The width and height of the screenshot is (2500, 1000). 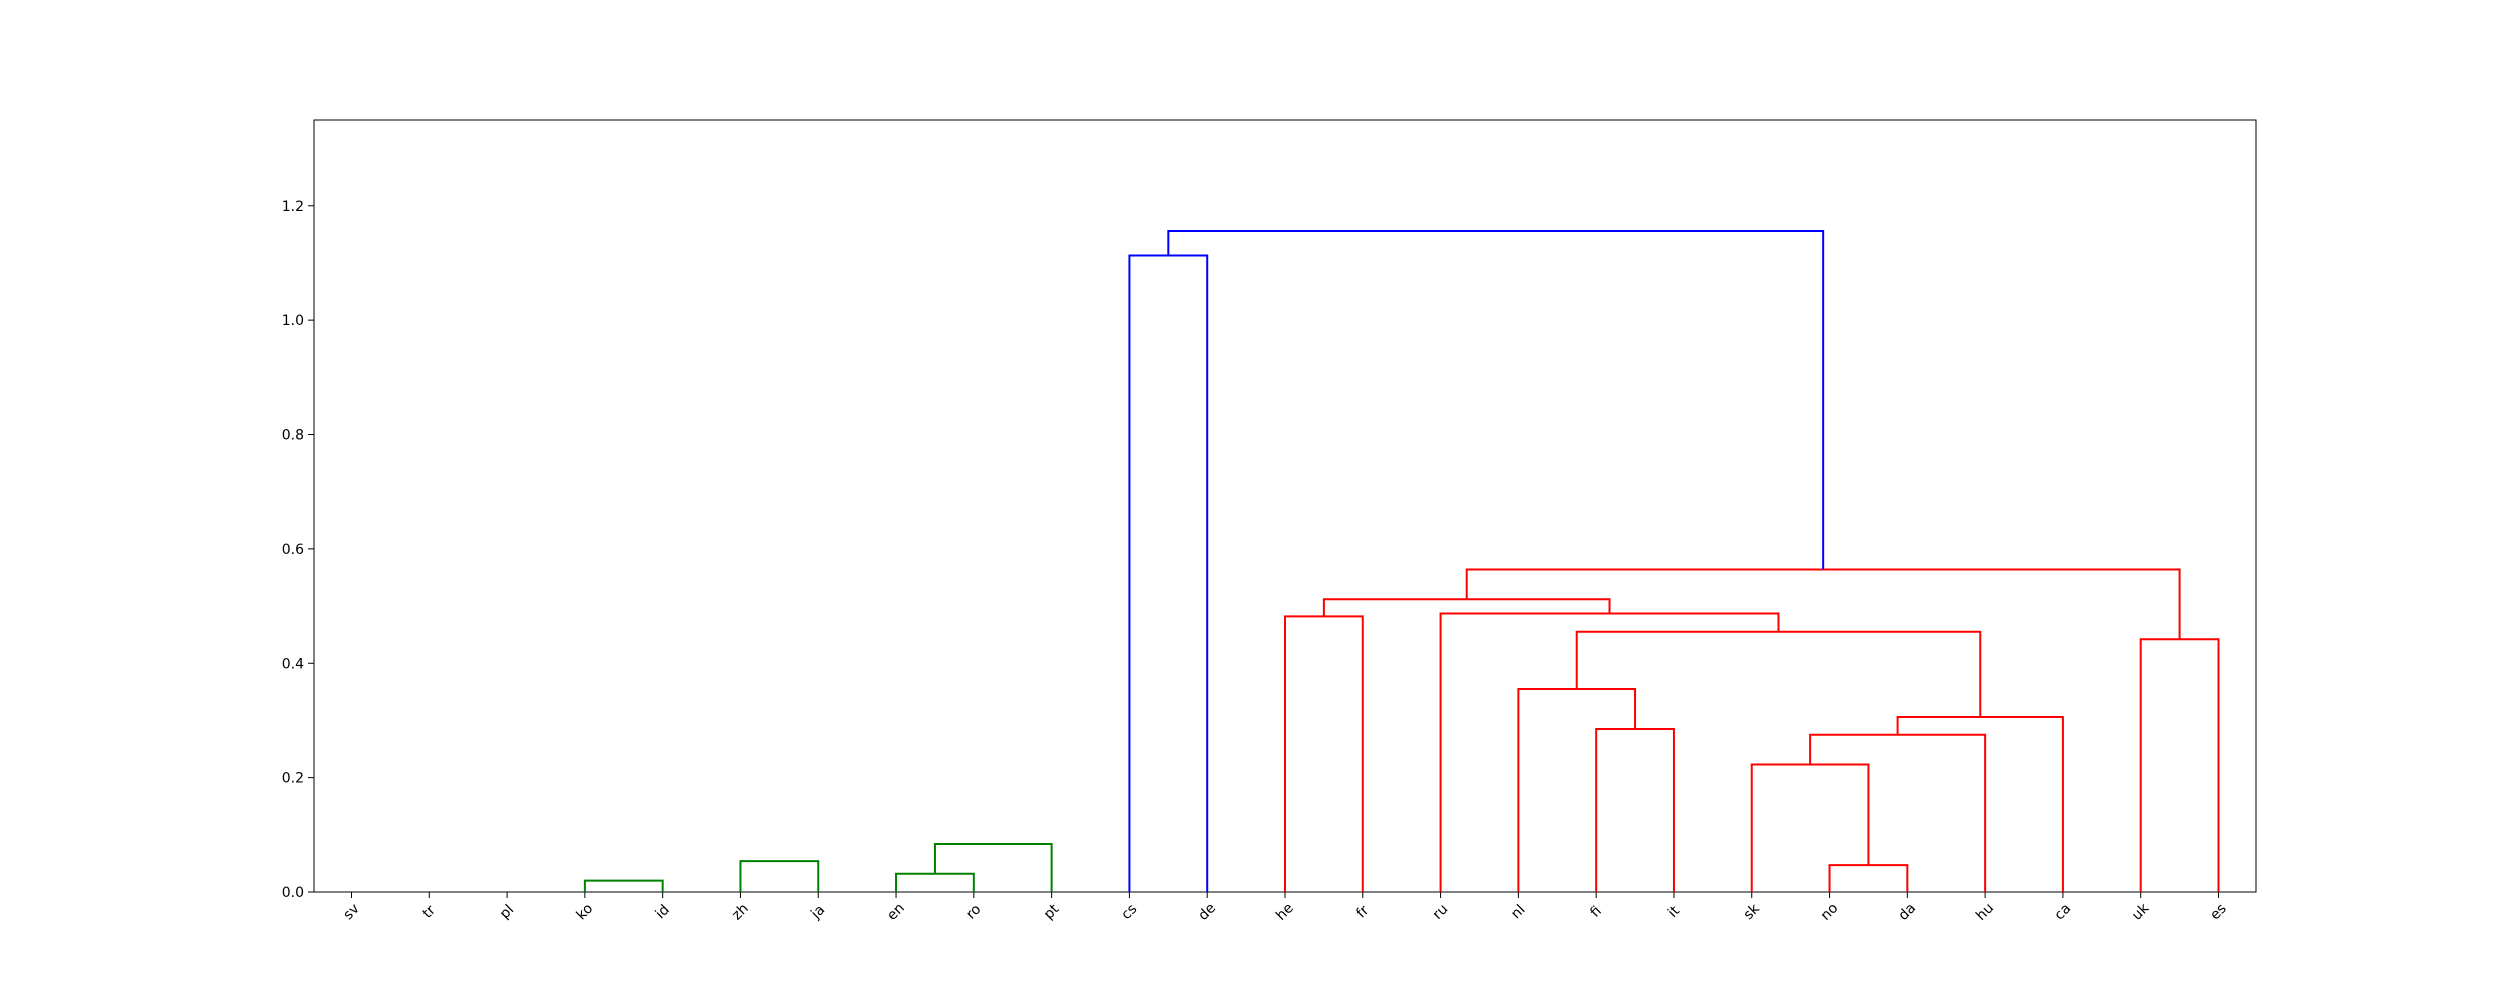 I want to click on y-tick-label: 0.2, so click(x=293, y=779).